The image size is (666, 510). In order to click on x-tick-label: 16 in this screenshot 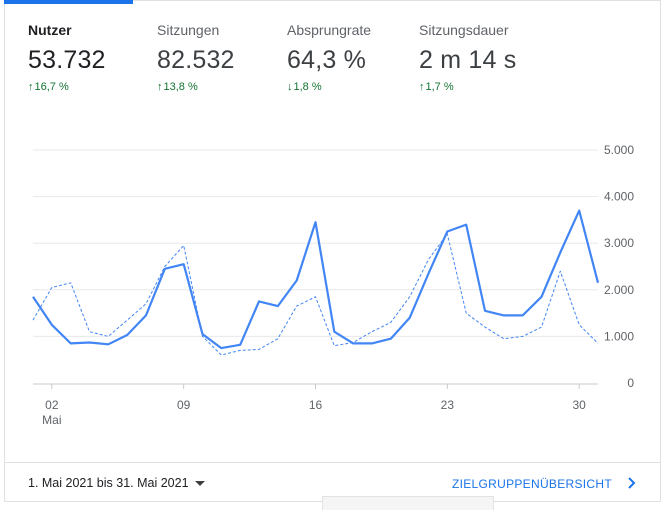, I will do `click(316, 405)`.